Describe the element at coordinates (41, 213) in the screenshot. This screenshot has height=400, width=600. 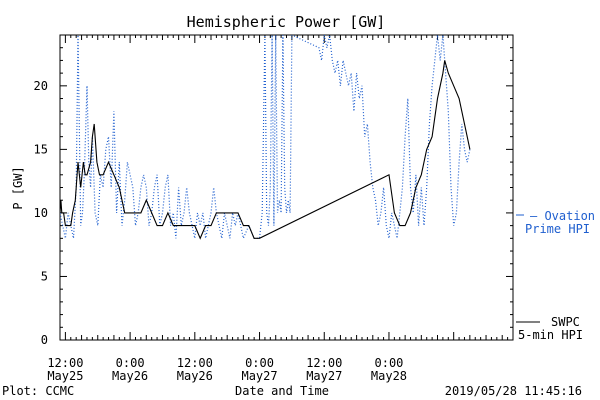
I see `y-tick-label: 10` at that location.